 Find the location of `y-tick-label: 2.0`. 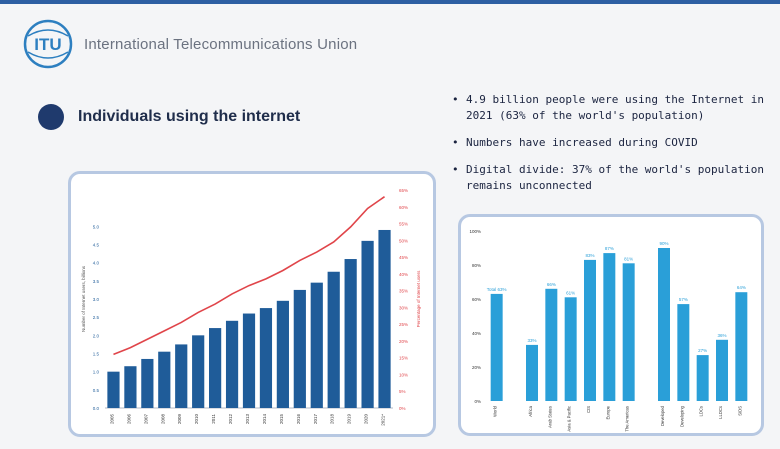

y-tick-label: 2.0 is located at coordinates (96, 335).